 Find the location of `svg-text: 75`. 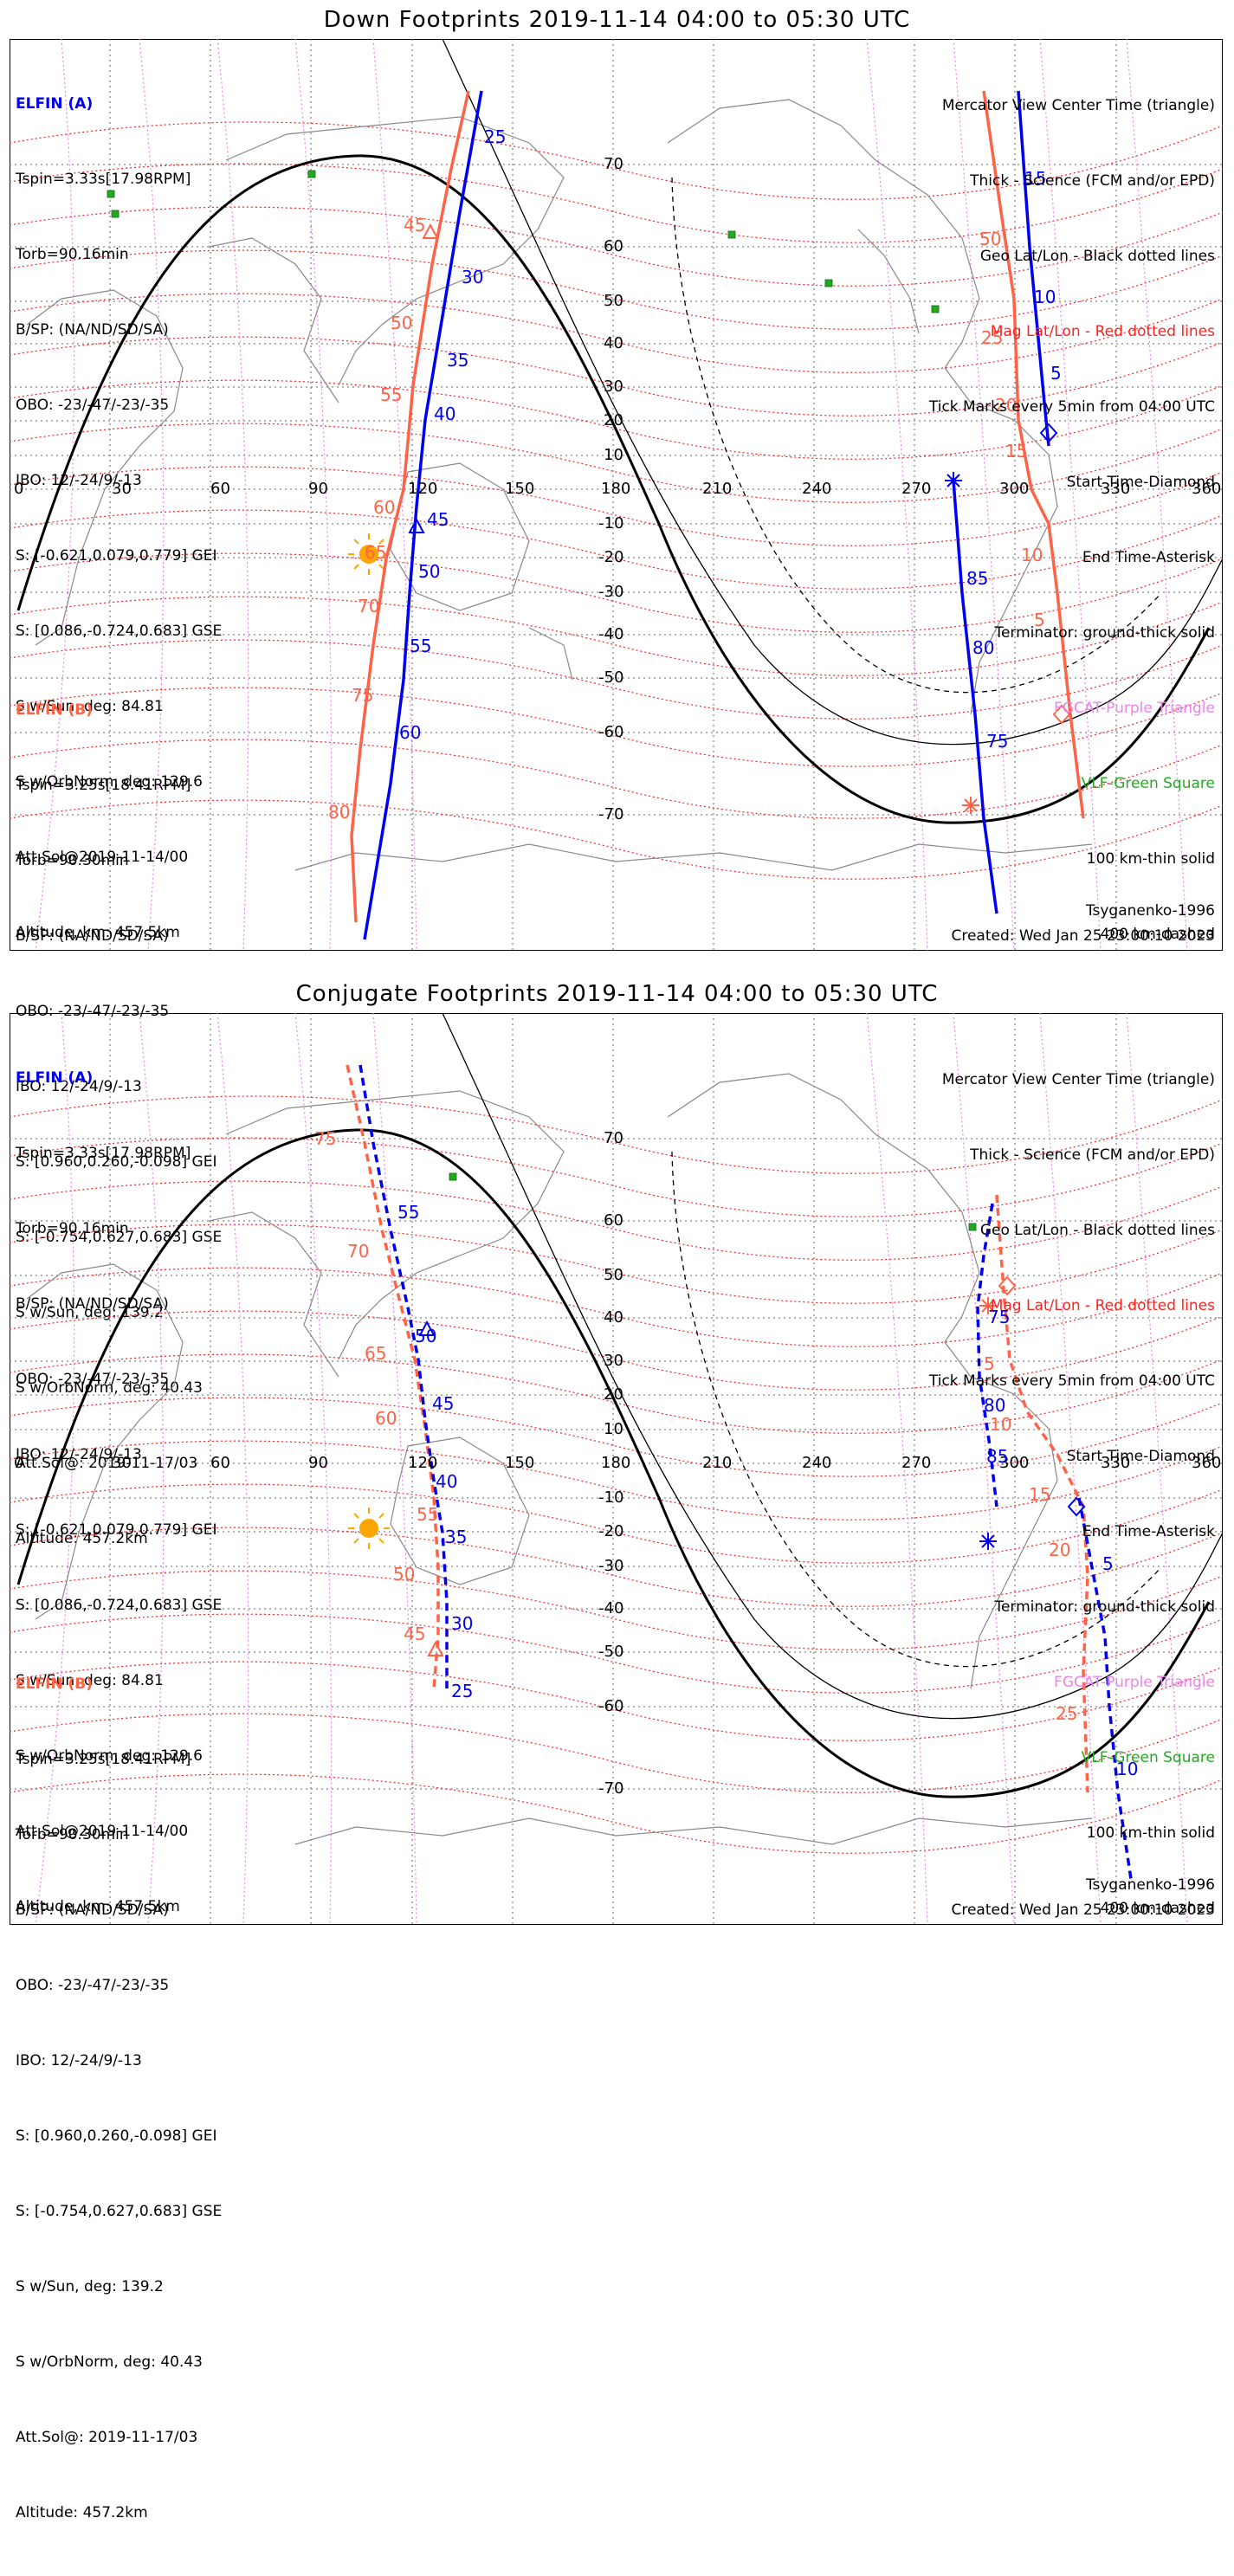

svg-text: 75 is located at coordinates (999, 1317).